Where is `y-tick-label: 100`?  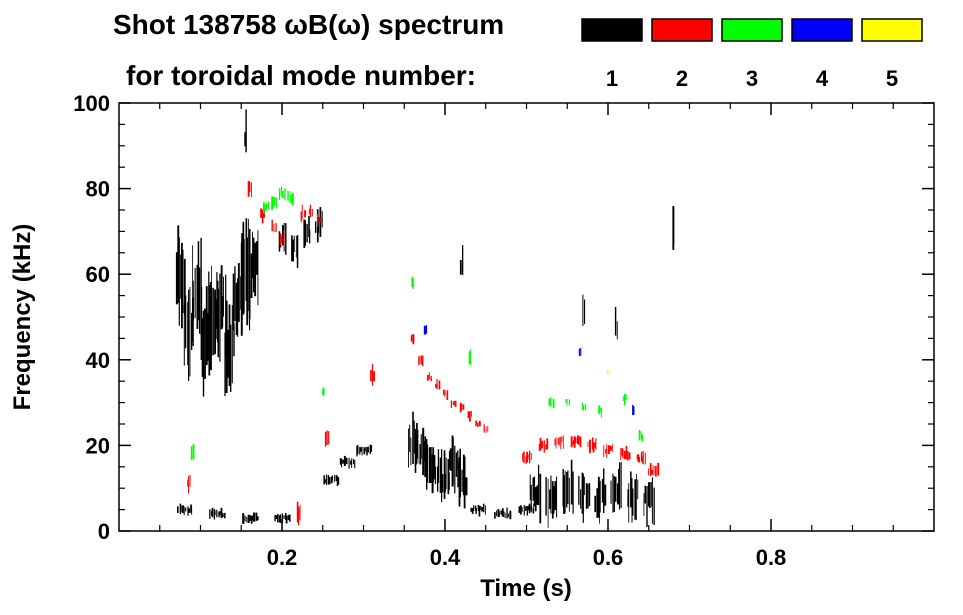 y-tick-label: 100 is located at coordinates (91, 103).